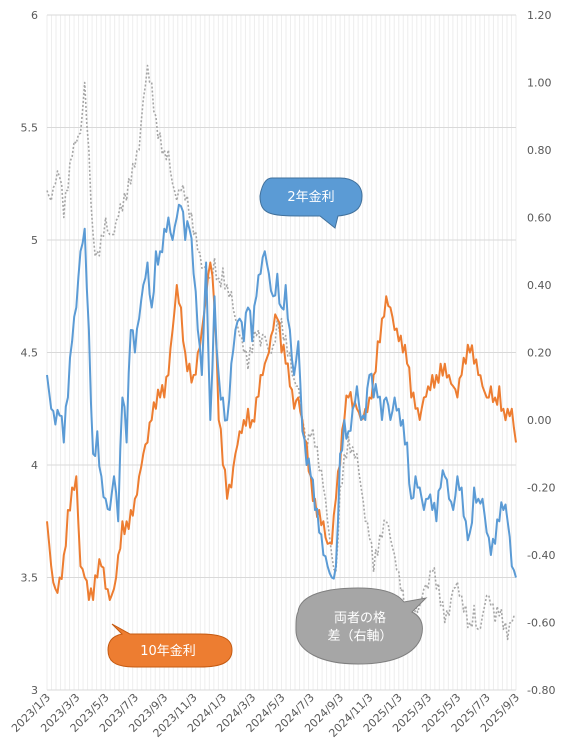 Image resolution: width=565 pixels, height=754 pixels. What do you see at coordinates (539, 150) in the screenshot?
I see `y-right-tick-label: 0.80` at bounding box center [539, 150].